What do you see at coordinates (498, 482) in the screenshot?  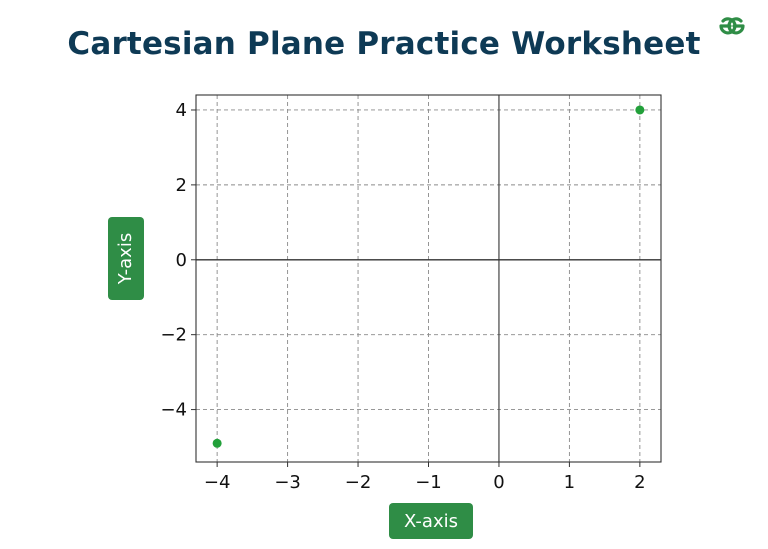 I see `x-tick-label: 0` at bounding box center [498, 482].